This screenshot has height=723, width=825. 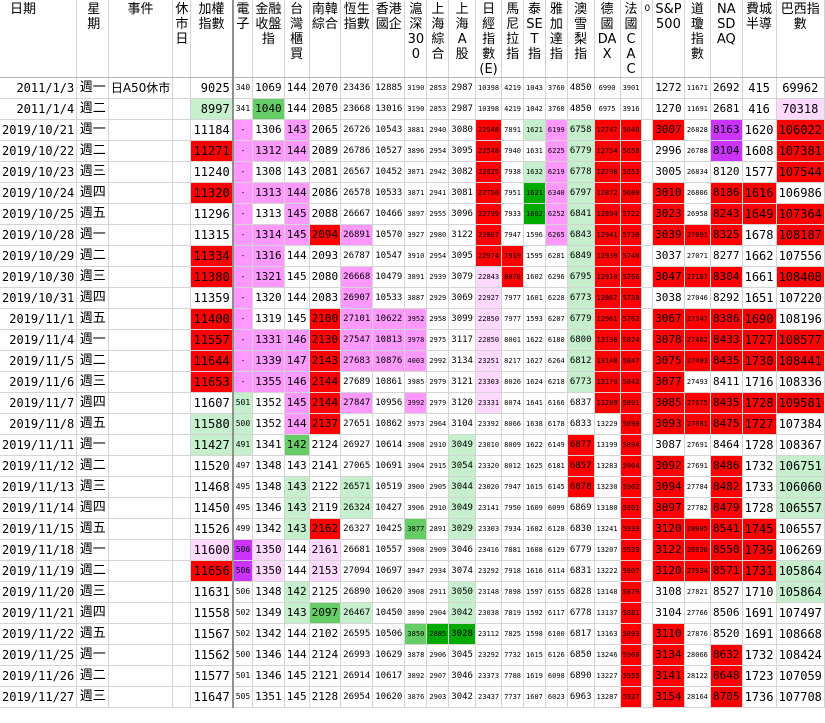 I want to click on index-cell: 1592, so click(x=534, y=613).